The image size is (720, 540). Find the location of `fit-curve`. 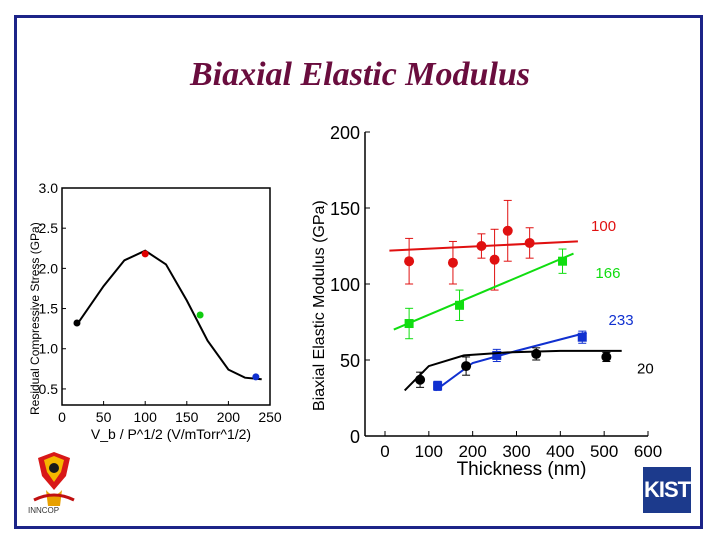

fit-curve is located at coordinates (169, 315).